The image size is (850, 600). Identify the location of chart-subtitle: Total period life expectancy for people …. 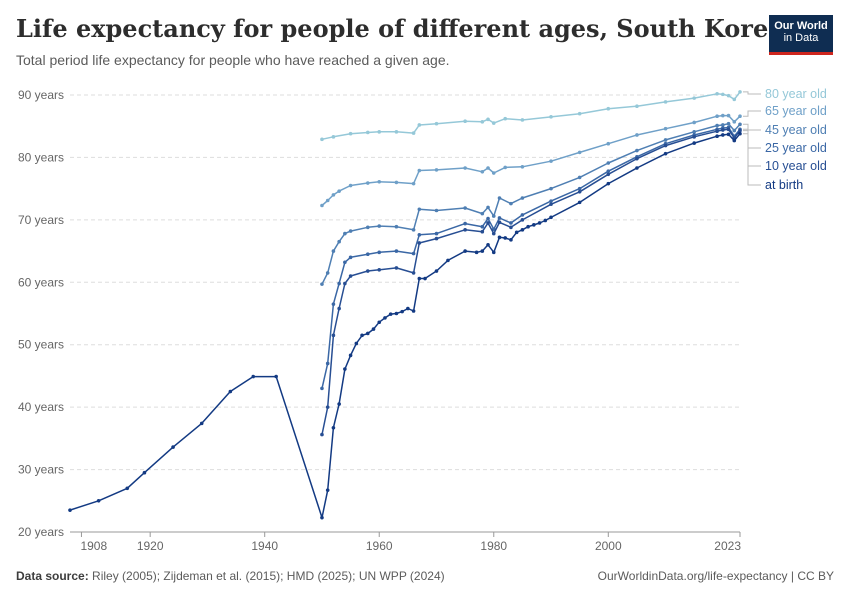
(233, 60).